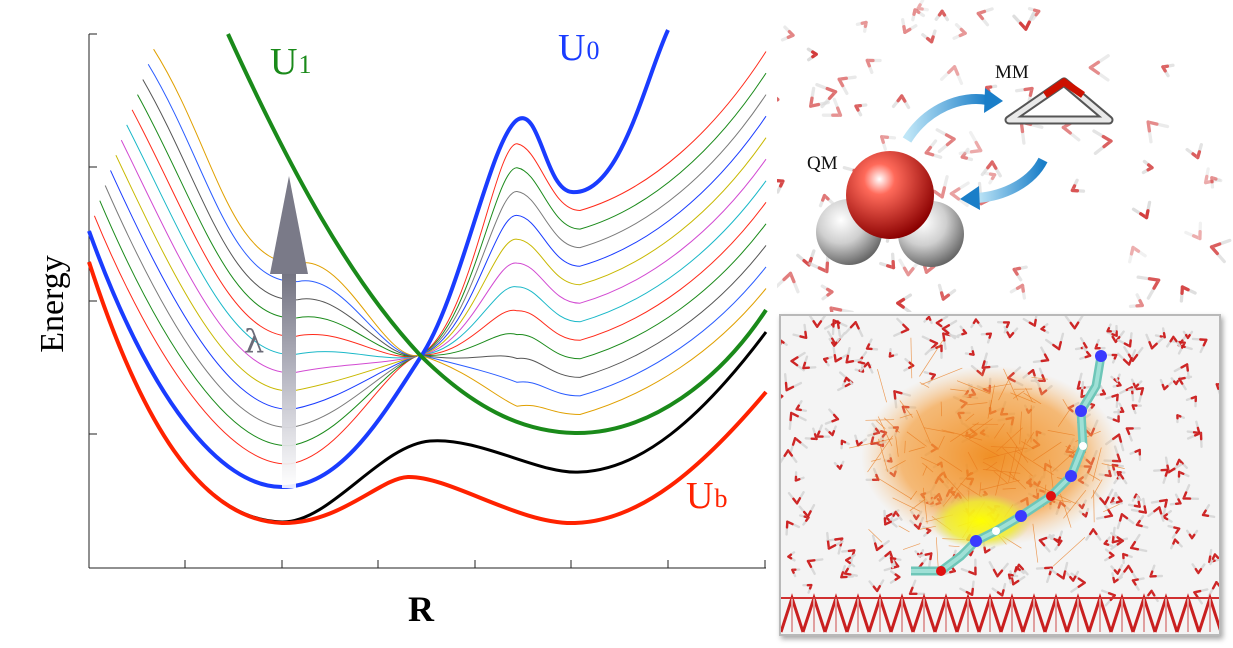 Image resolution: width=1233 pixels, height=648 pixels. I want to click on u0-curve-label: U0, so click(578, 48).